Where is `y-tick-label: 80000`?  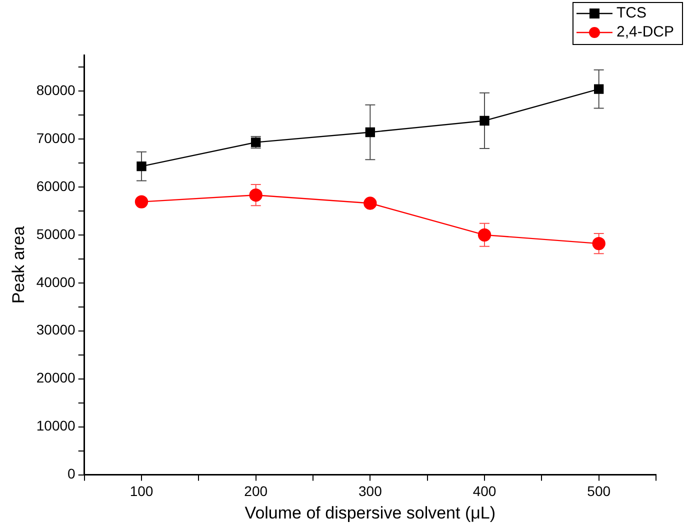
y-tick-label: 80000 is located at coordinates (56, 90).